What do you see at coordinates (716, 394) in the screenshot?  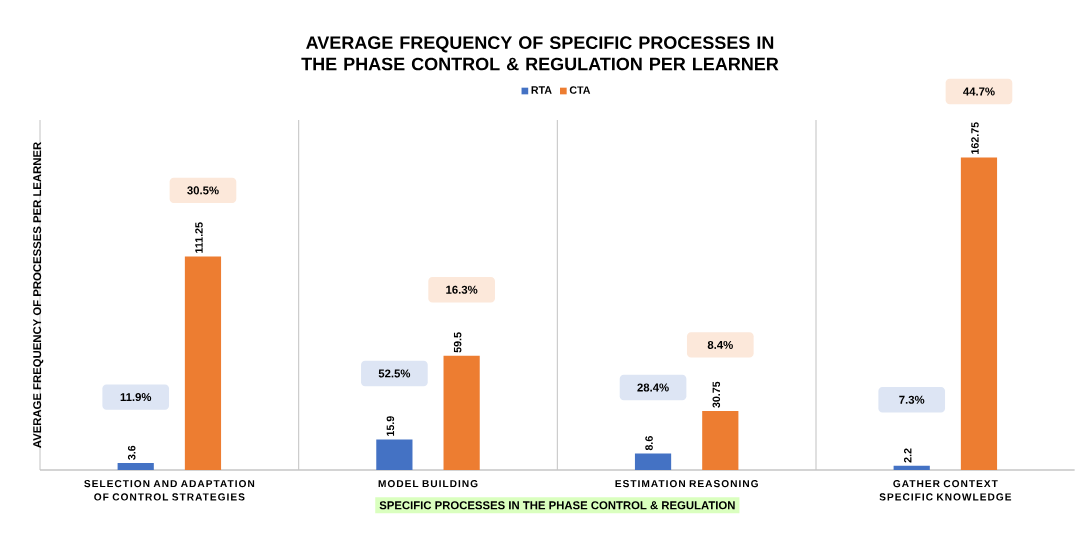 I see `data-label: 30.75` at bounding box center [716, 394].